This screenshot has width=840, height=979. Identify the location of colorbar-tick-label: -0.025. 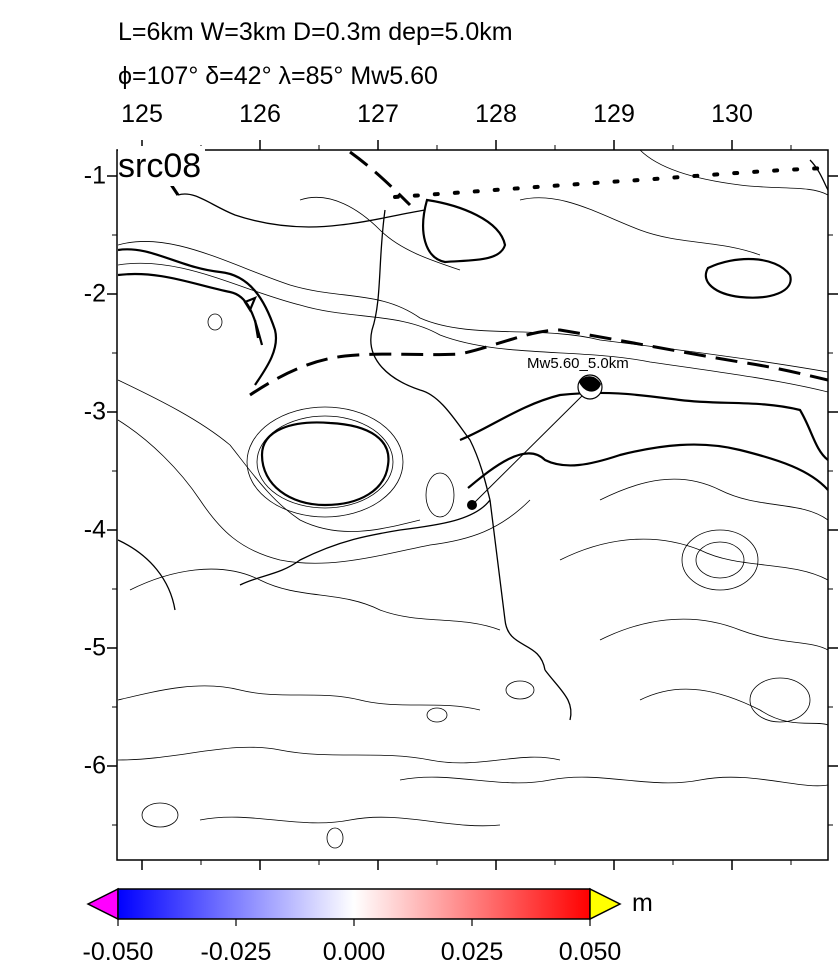
(236, 952).